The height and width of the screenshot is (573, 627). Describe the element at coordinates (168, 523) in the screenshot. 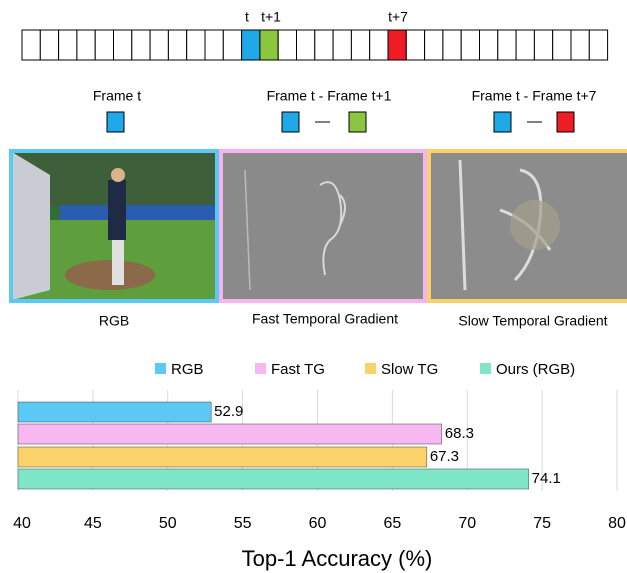

I see `x-tick-label: 50` at that location.